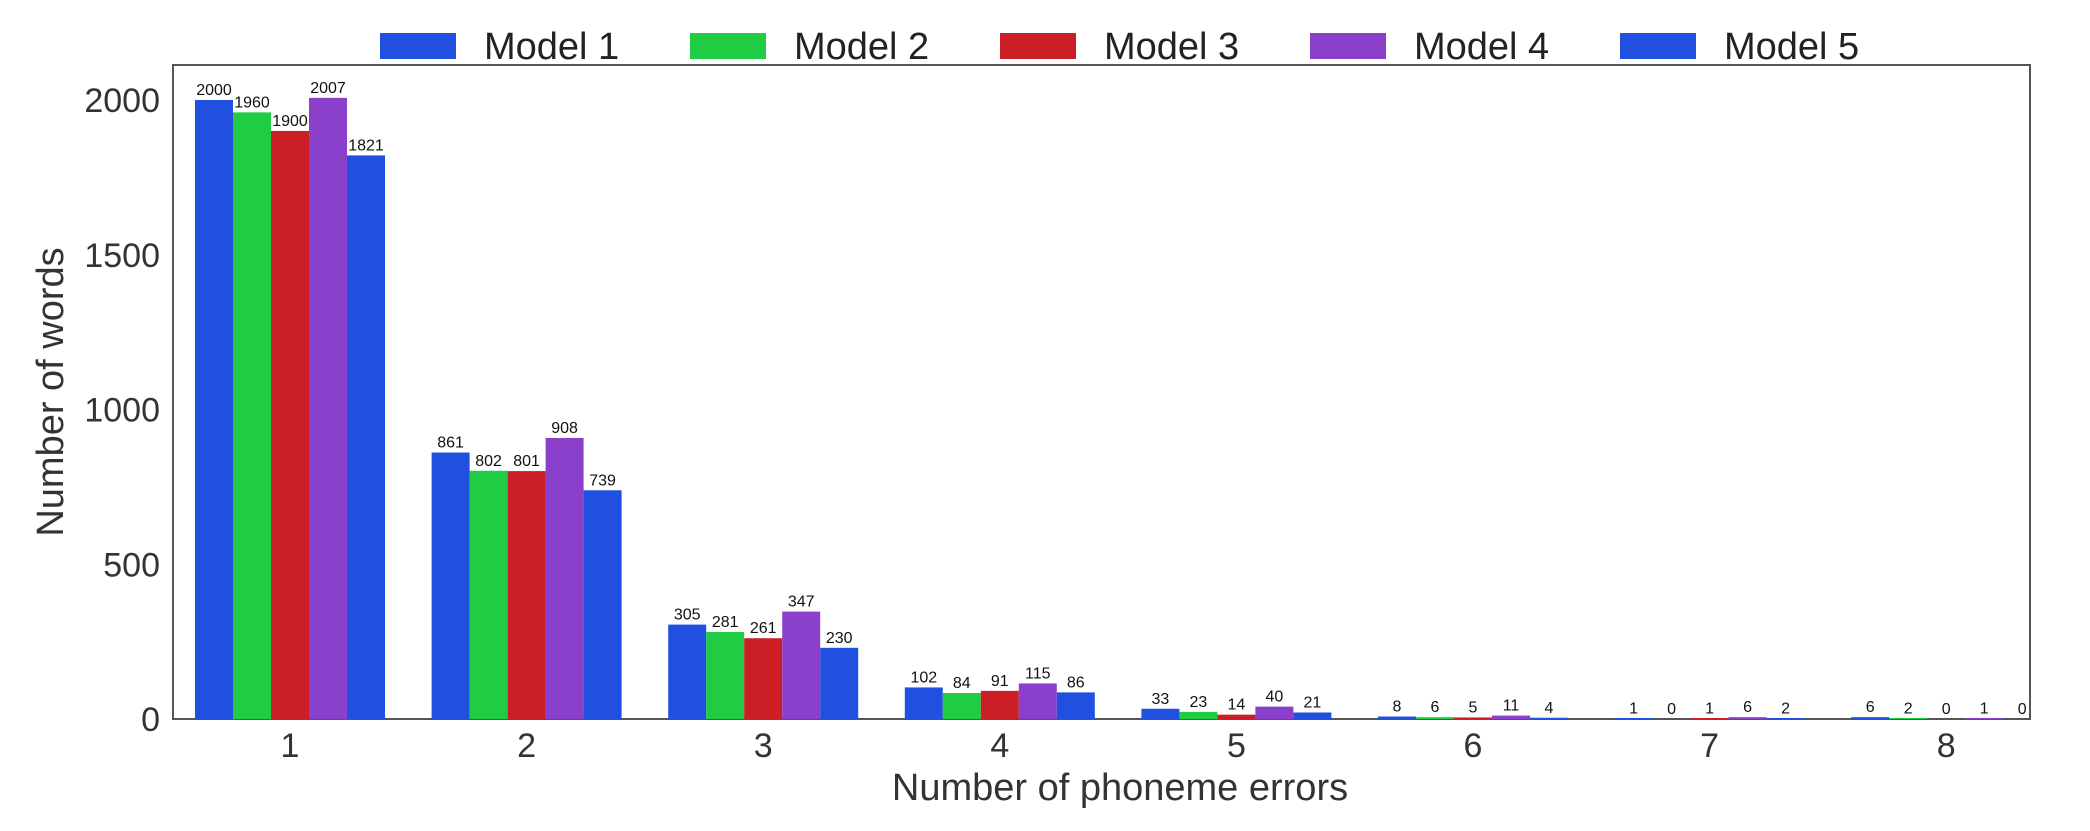  I want to click on legend-label-model-4: Model 4, so click(1481, 47).